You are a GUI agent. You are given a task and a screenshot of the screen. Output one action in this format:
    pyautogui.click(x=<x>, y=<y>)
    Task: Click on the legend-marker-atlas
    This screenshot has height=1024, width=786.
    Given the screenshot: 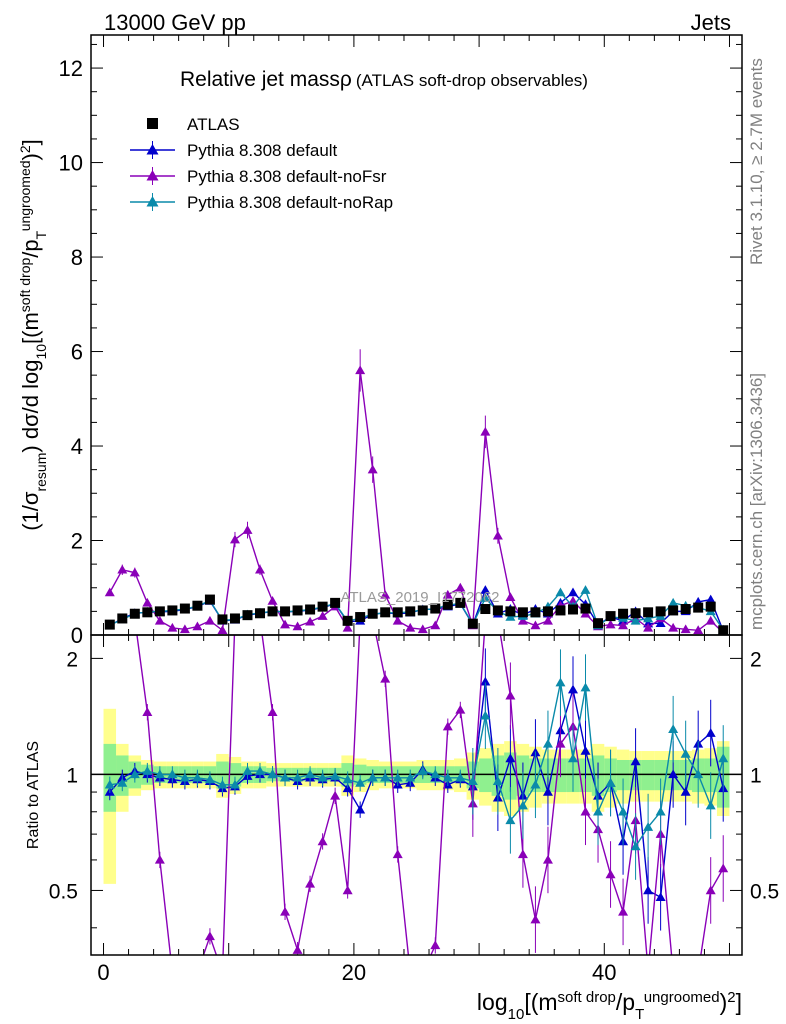 What is the action you would take?
    pyautogui.click(x=152, y=123)
    